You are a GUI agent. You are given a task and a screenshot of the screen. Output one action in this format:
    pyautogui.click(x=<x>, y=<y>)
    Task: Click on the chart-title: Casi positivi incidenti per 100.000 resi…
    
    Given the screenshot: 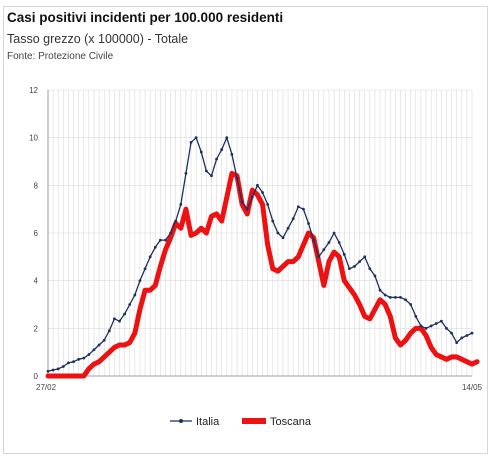 What is the action you would take?
    pyautogui.click(x=145, y=17)
    